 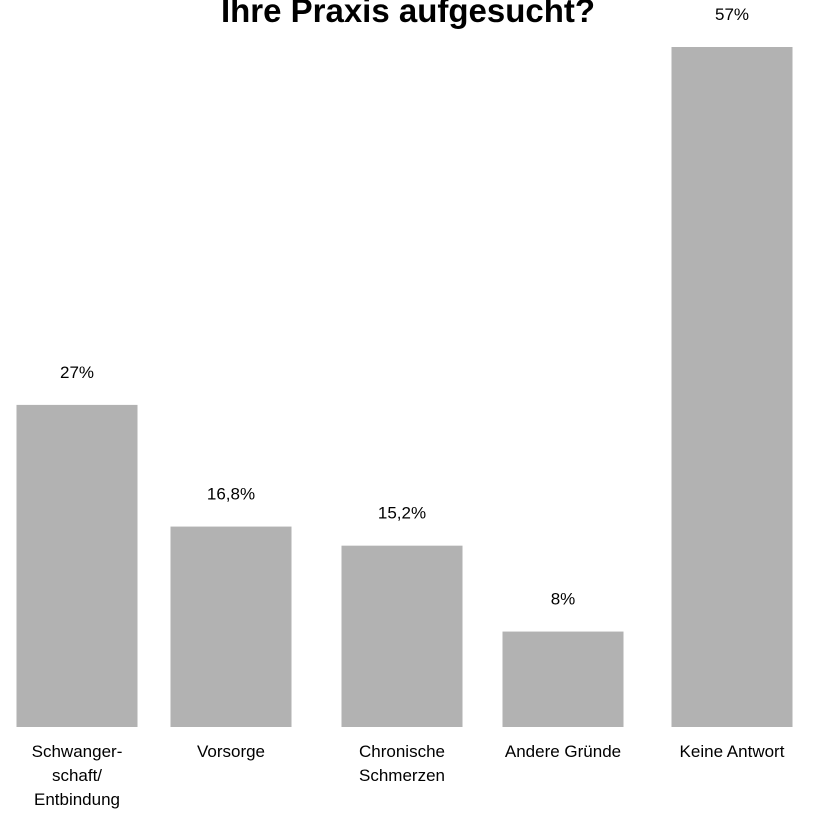 I want to click on value-label-1: 16,8%, so click(x=231, y=494).